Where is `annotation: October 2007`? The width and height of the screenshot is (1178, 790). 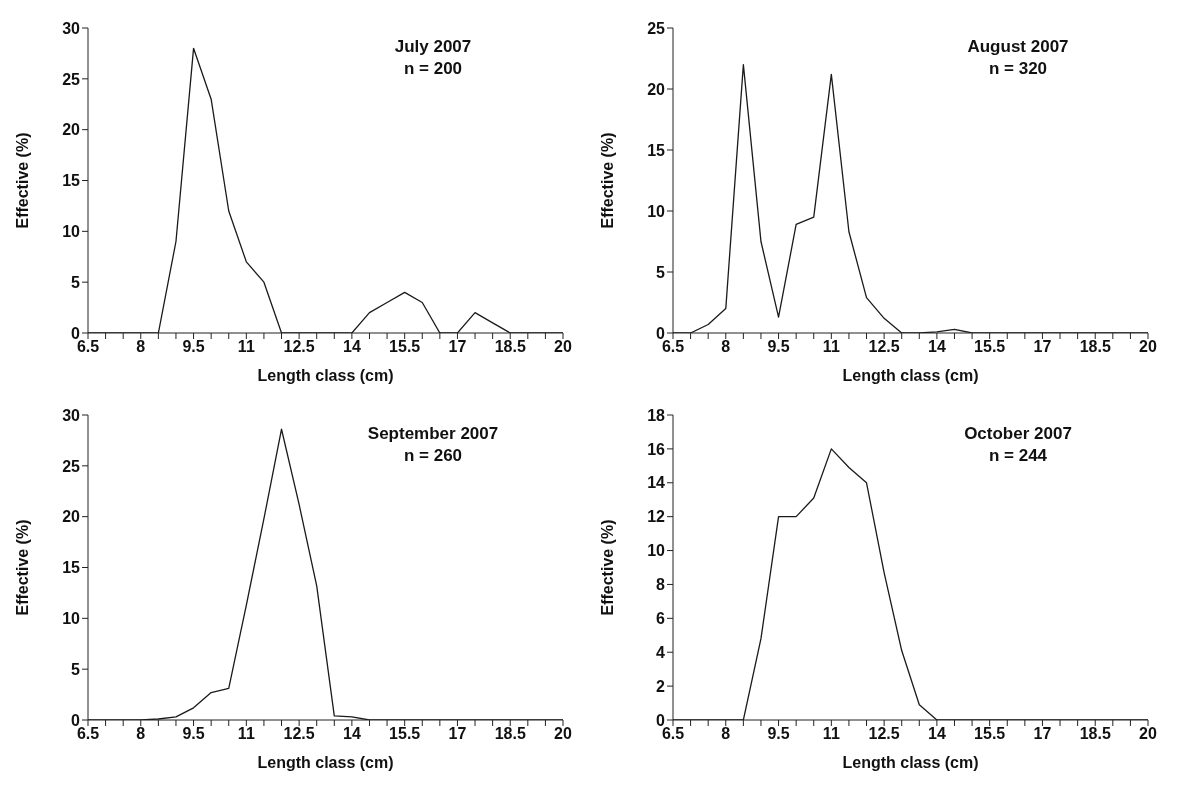 annotation: October 2007 is located at coordinates (1018, 434).